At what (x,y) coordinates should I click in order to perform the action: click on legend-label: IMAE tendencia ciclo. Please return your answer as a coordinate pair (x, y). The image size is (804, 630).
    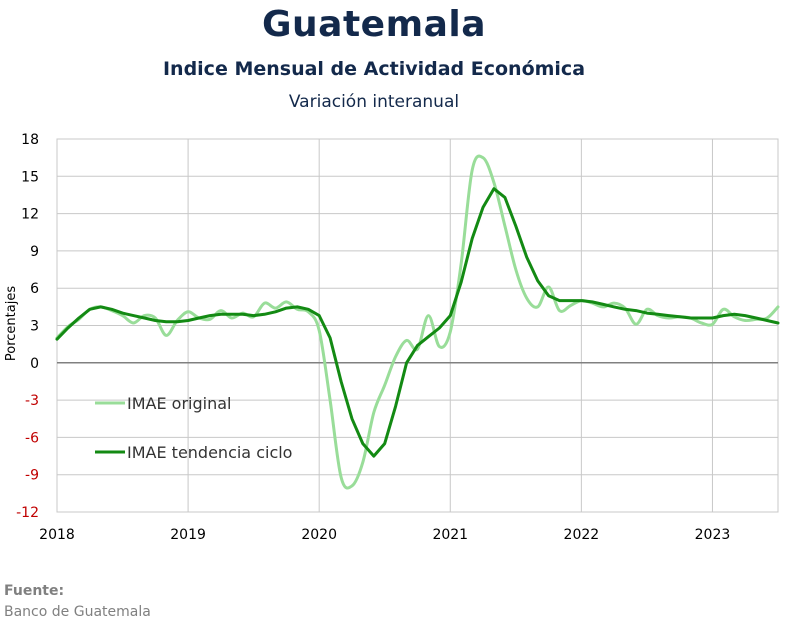
    Looking at the image, I should click on (209, 452).